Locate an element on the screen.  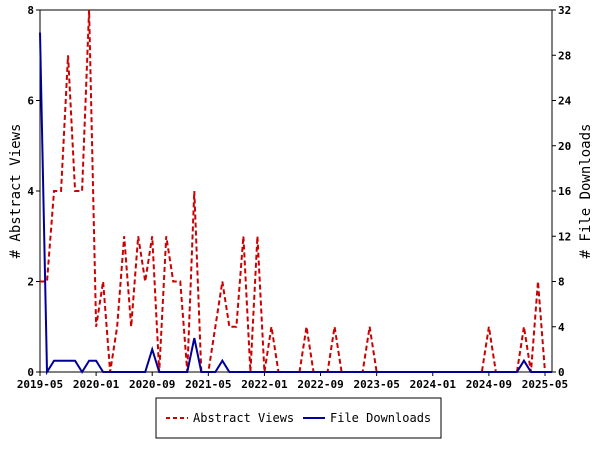
y-left-tick-label: 0 is located at coordinates (30, 372).